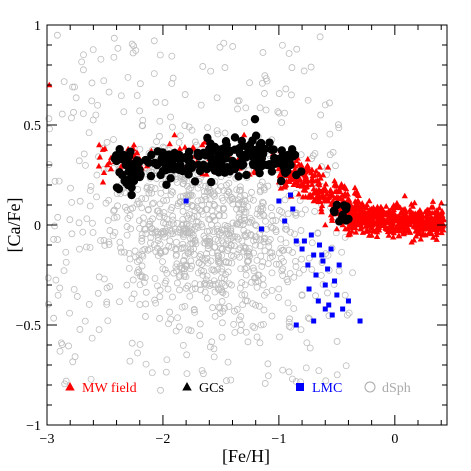 Image resolution: width=471 pixels, height=471 pixels. What do you see at coordinates (273, 260) in the screenshot?
I see `lmc-series` at bounding box center [273, 260].